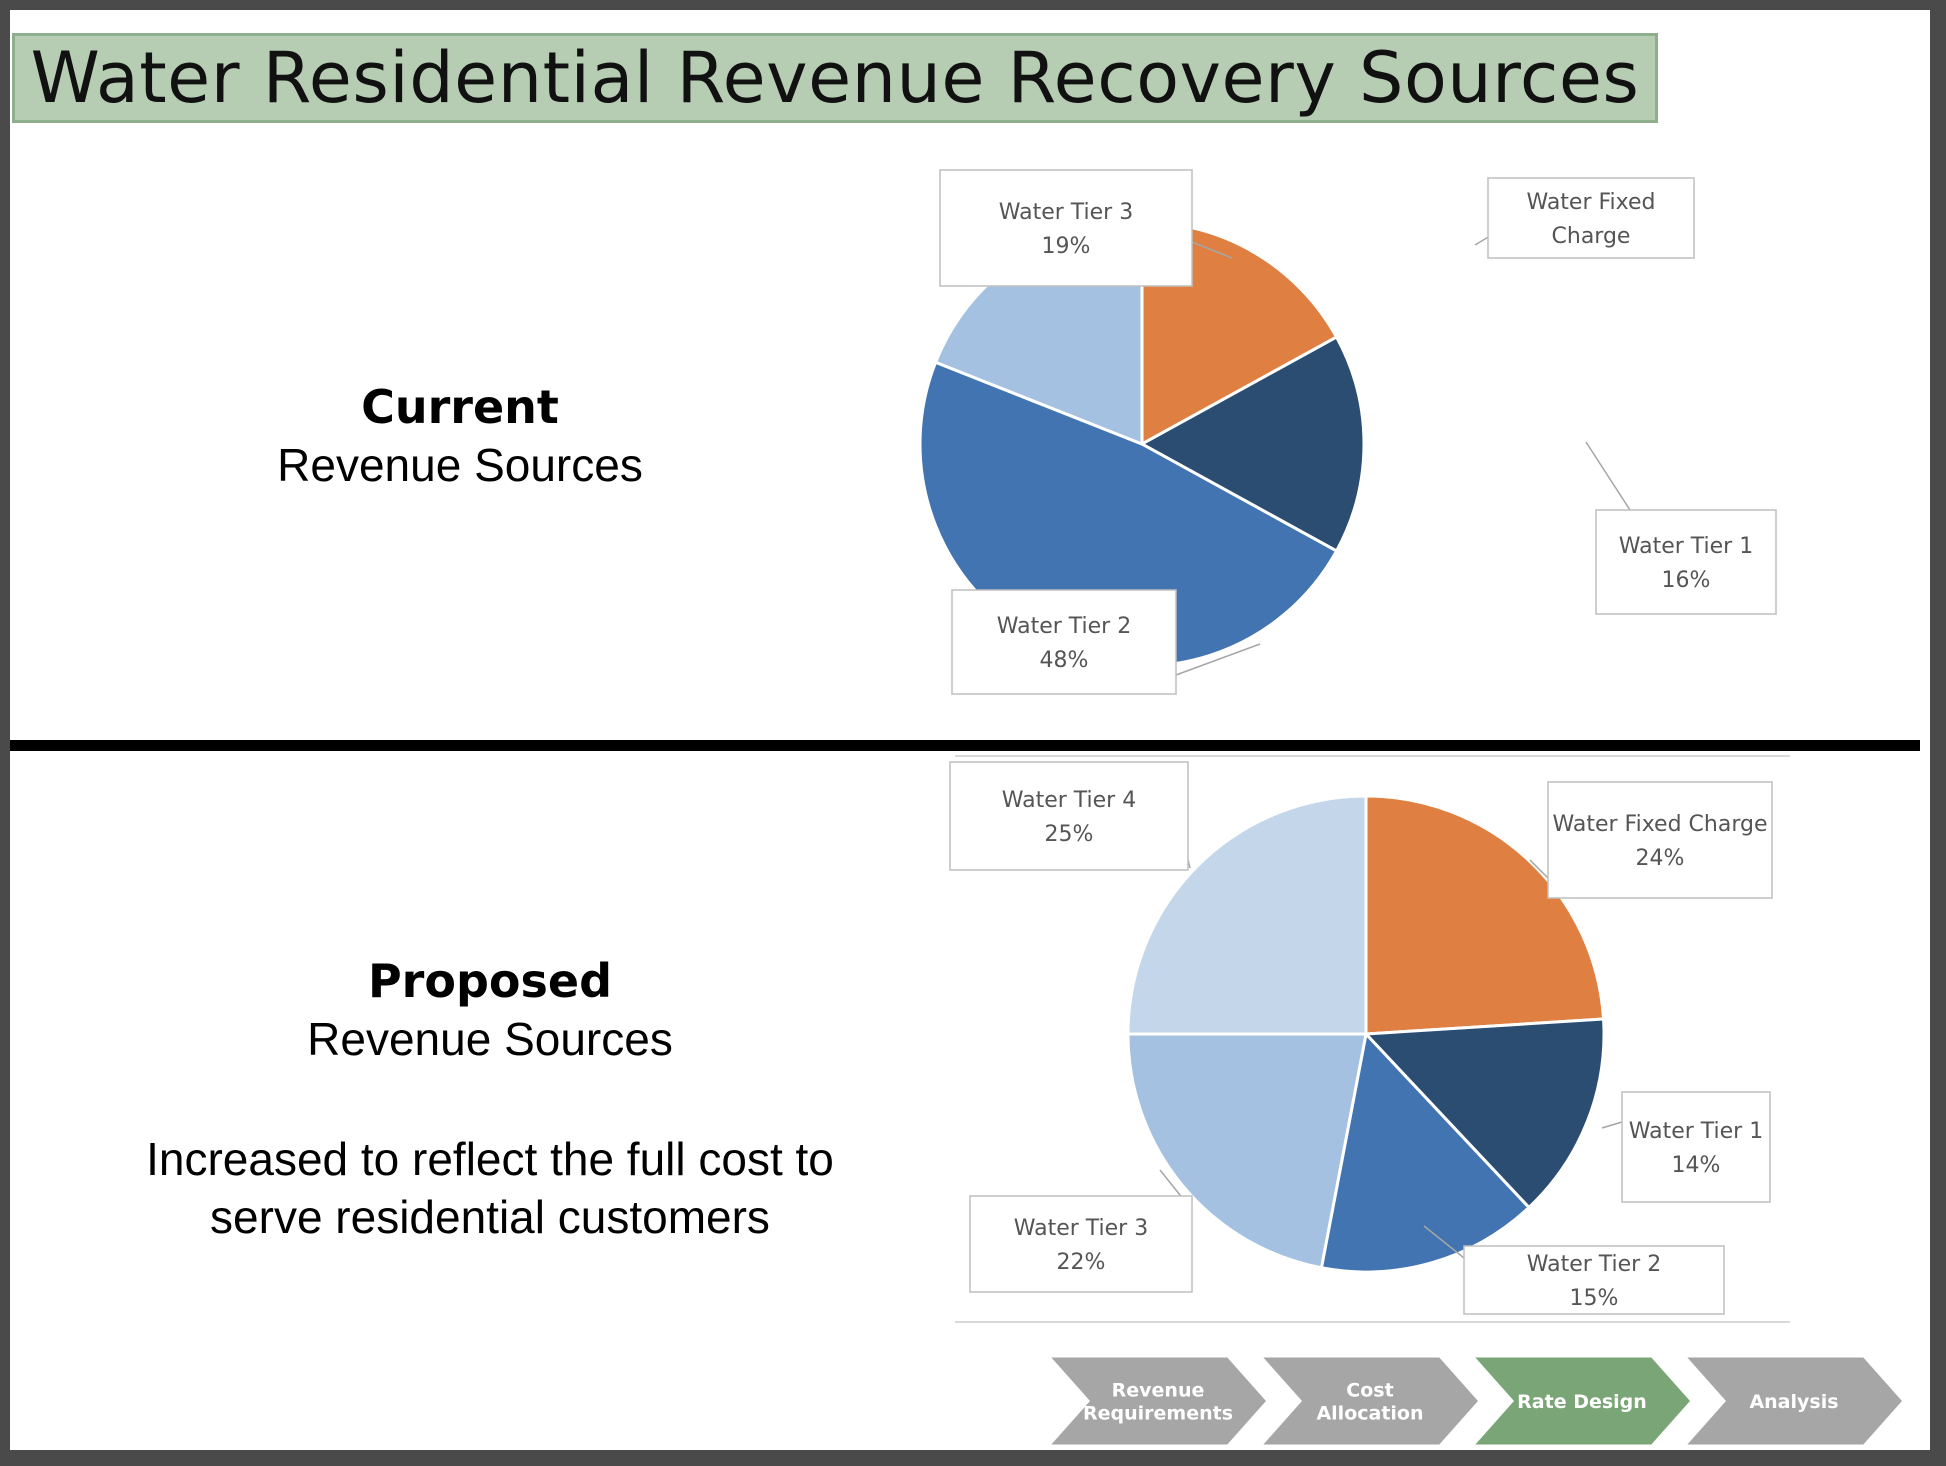  What do you see at coordinates (1686, 580) in the screenshot?
I see `slice-value-text: 16%` at bounding box center [1686, 580].